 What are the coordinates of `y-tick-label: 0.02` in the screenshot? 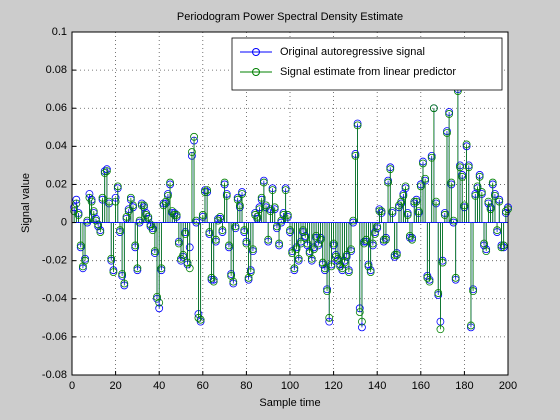 It's located at (56, 184).